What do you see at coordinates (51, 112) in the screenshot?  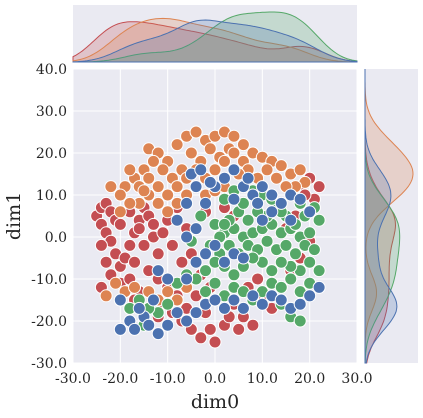 I see `y-tick-label: 30.0` at bounding box center [51, 112].